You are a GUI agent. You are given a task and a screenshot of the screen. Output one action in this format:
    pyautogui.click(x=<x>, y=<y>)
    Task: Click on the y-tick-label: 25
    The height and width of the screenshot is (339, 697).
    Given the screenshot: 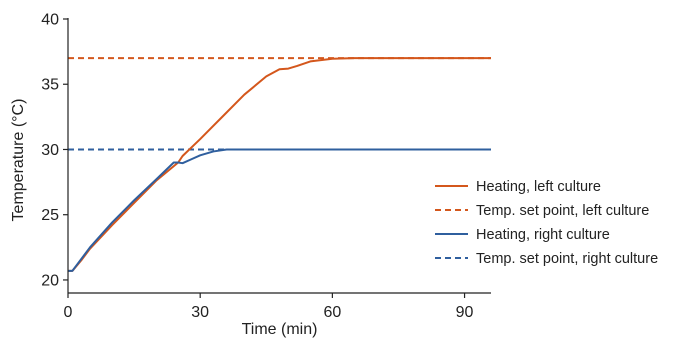 What is the action you would take?
    pyautogui.click(x=50, y=215)
    